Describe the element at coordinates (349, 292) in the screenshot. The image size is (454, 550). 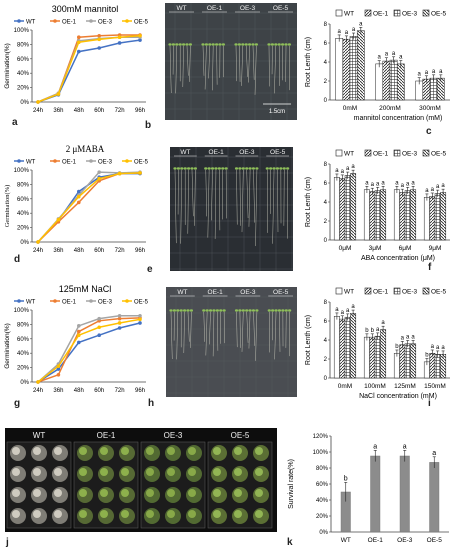
I see `legend-label: WT` at that location.